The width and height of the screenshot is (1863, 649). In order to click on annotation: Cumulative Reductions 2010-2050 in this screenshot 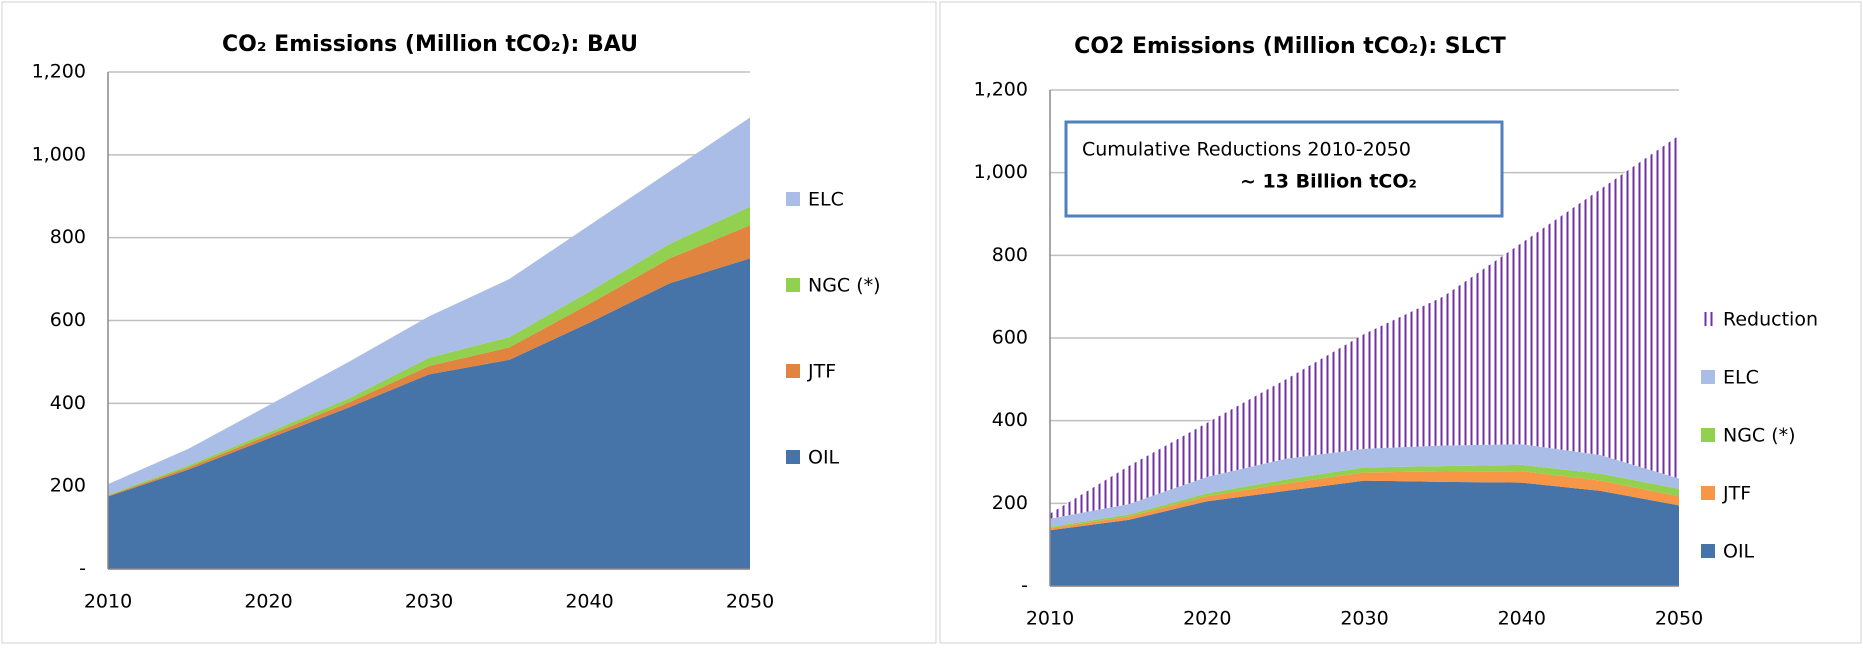, I will do `click(1246, 150)`.